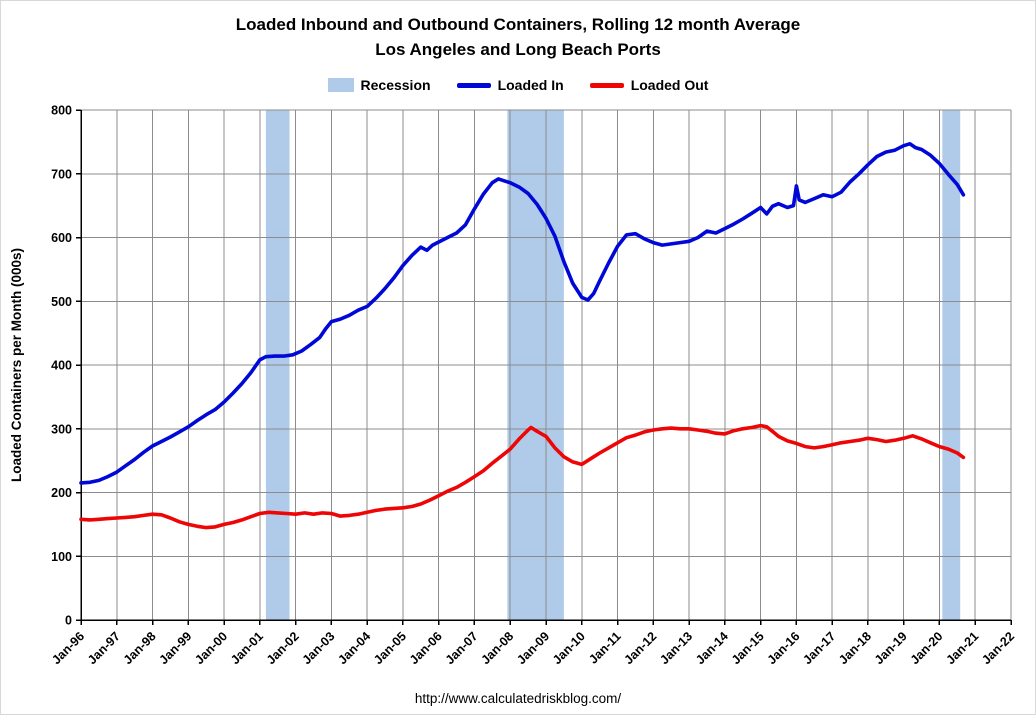 This screenshot has width=1036, height=715. I want to click on x-tick-label: Jan-21, so click(962, 648).